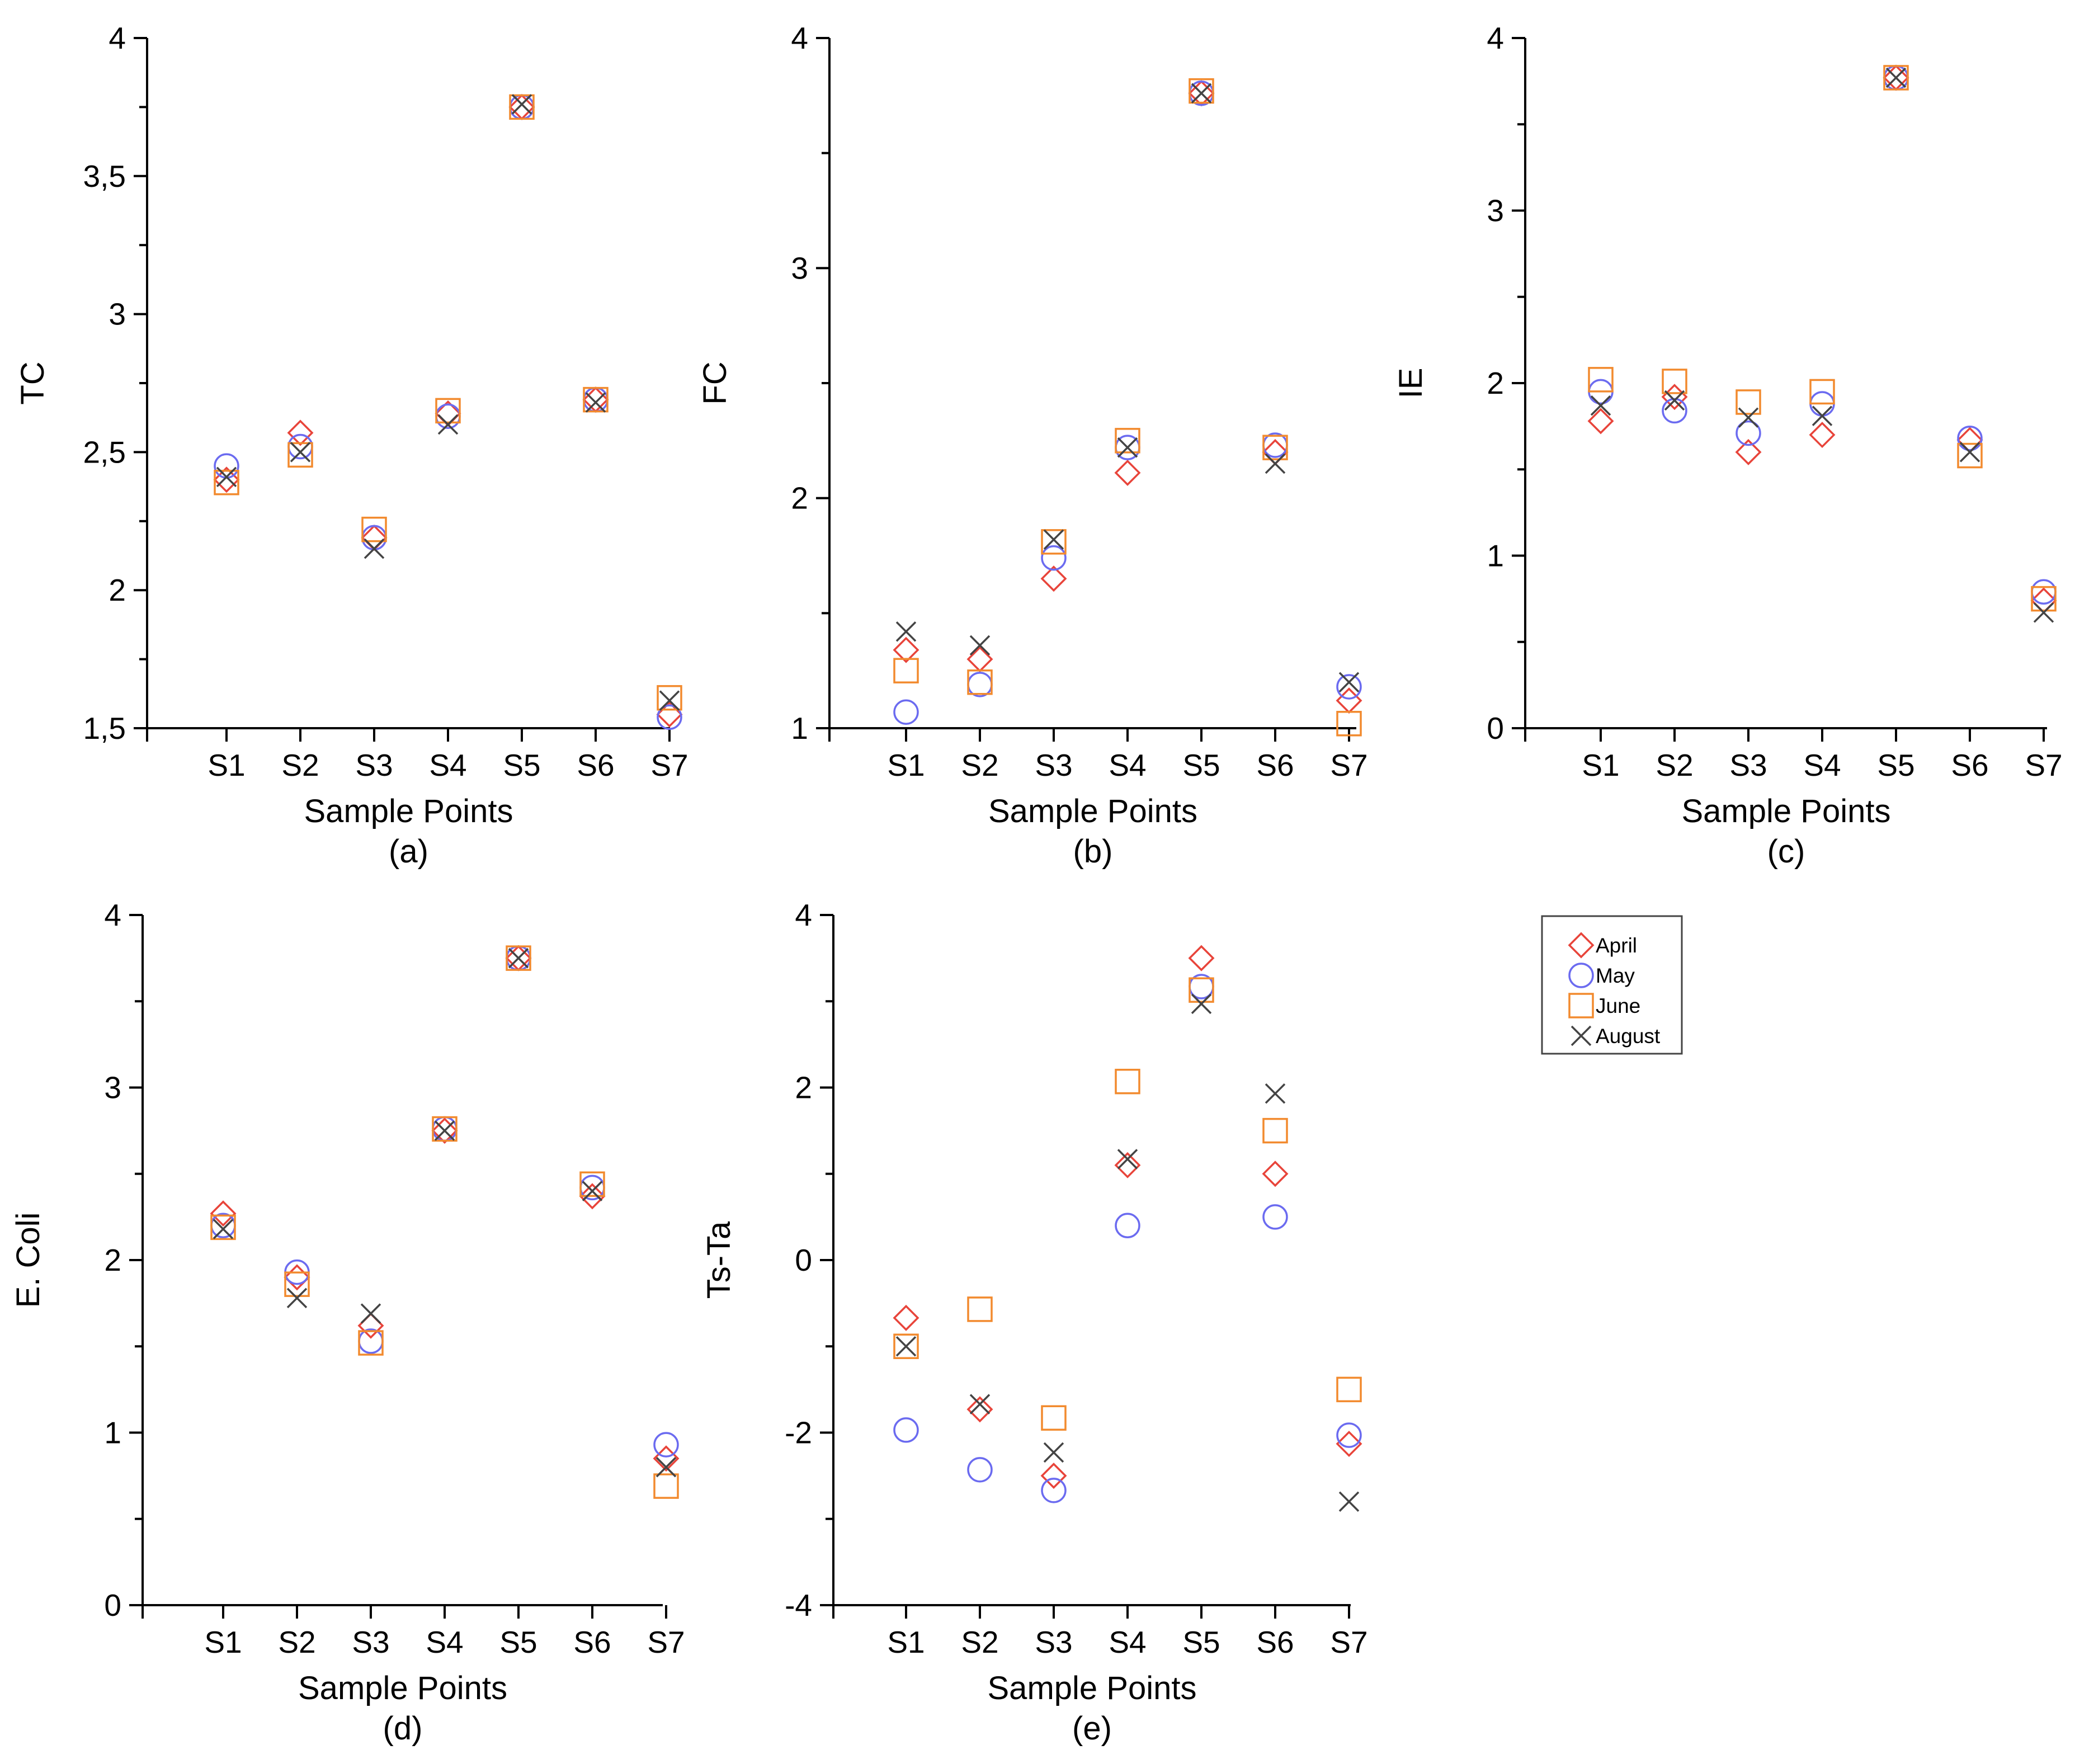 This screenshot has width=2075, height=1764. I want to click on y-tick-label: 3, so click(117, 314).